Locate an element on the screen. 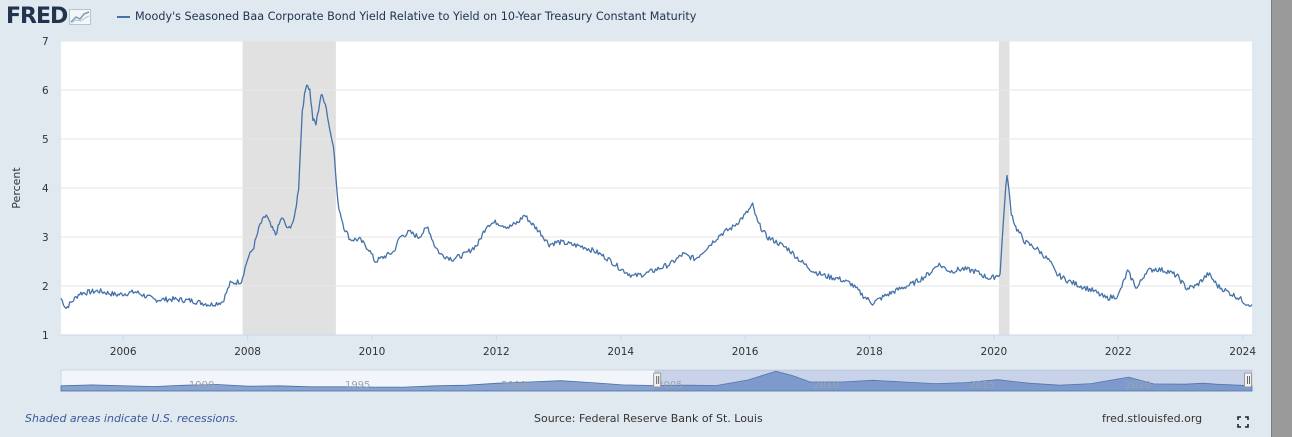 The width and height of the screenshot is (1292, 437). legend-line-swatch is located at coordinates (123, 16).